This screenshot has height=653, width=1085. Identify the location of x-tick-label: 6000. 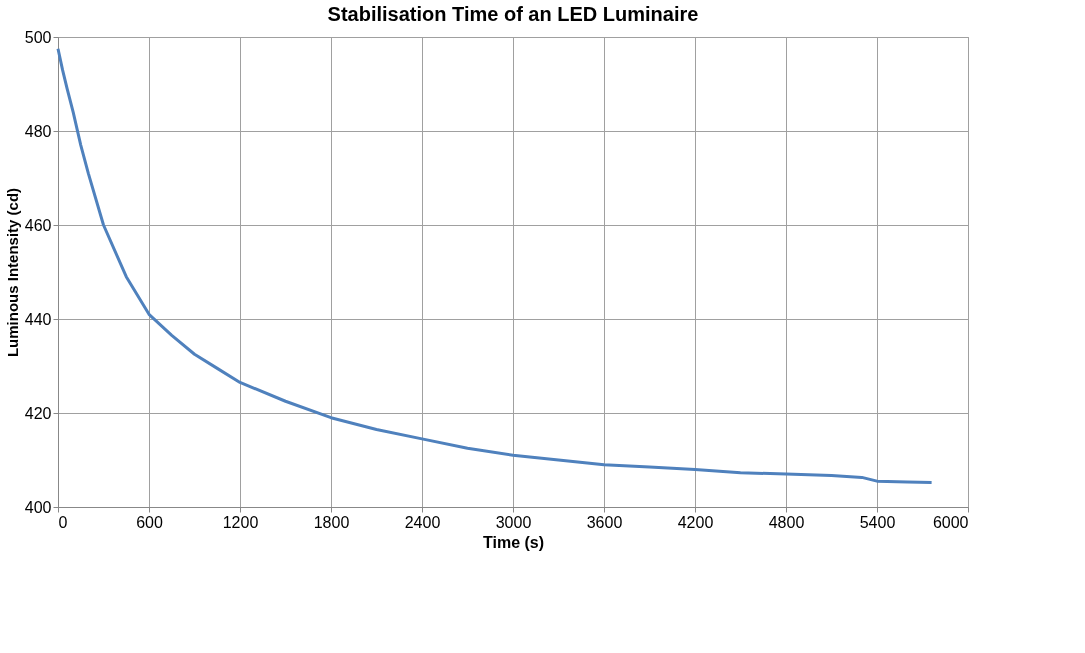
(950, 522).